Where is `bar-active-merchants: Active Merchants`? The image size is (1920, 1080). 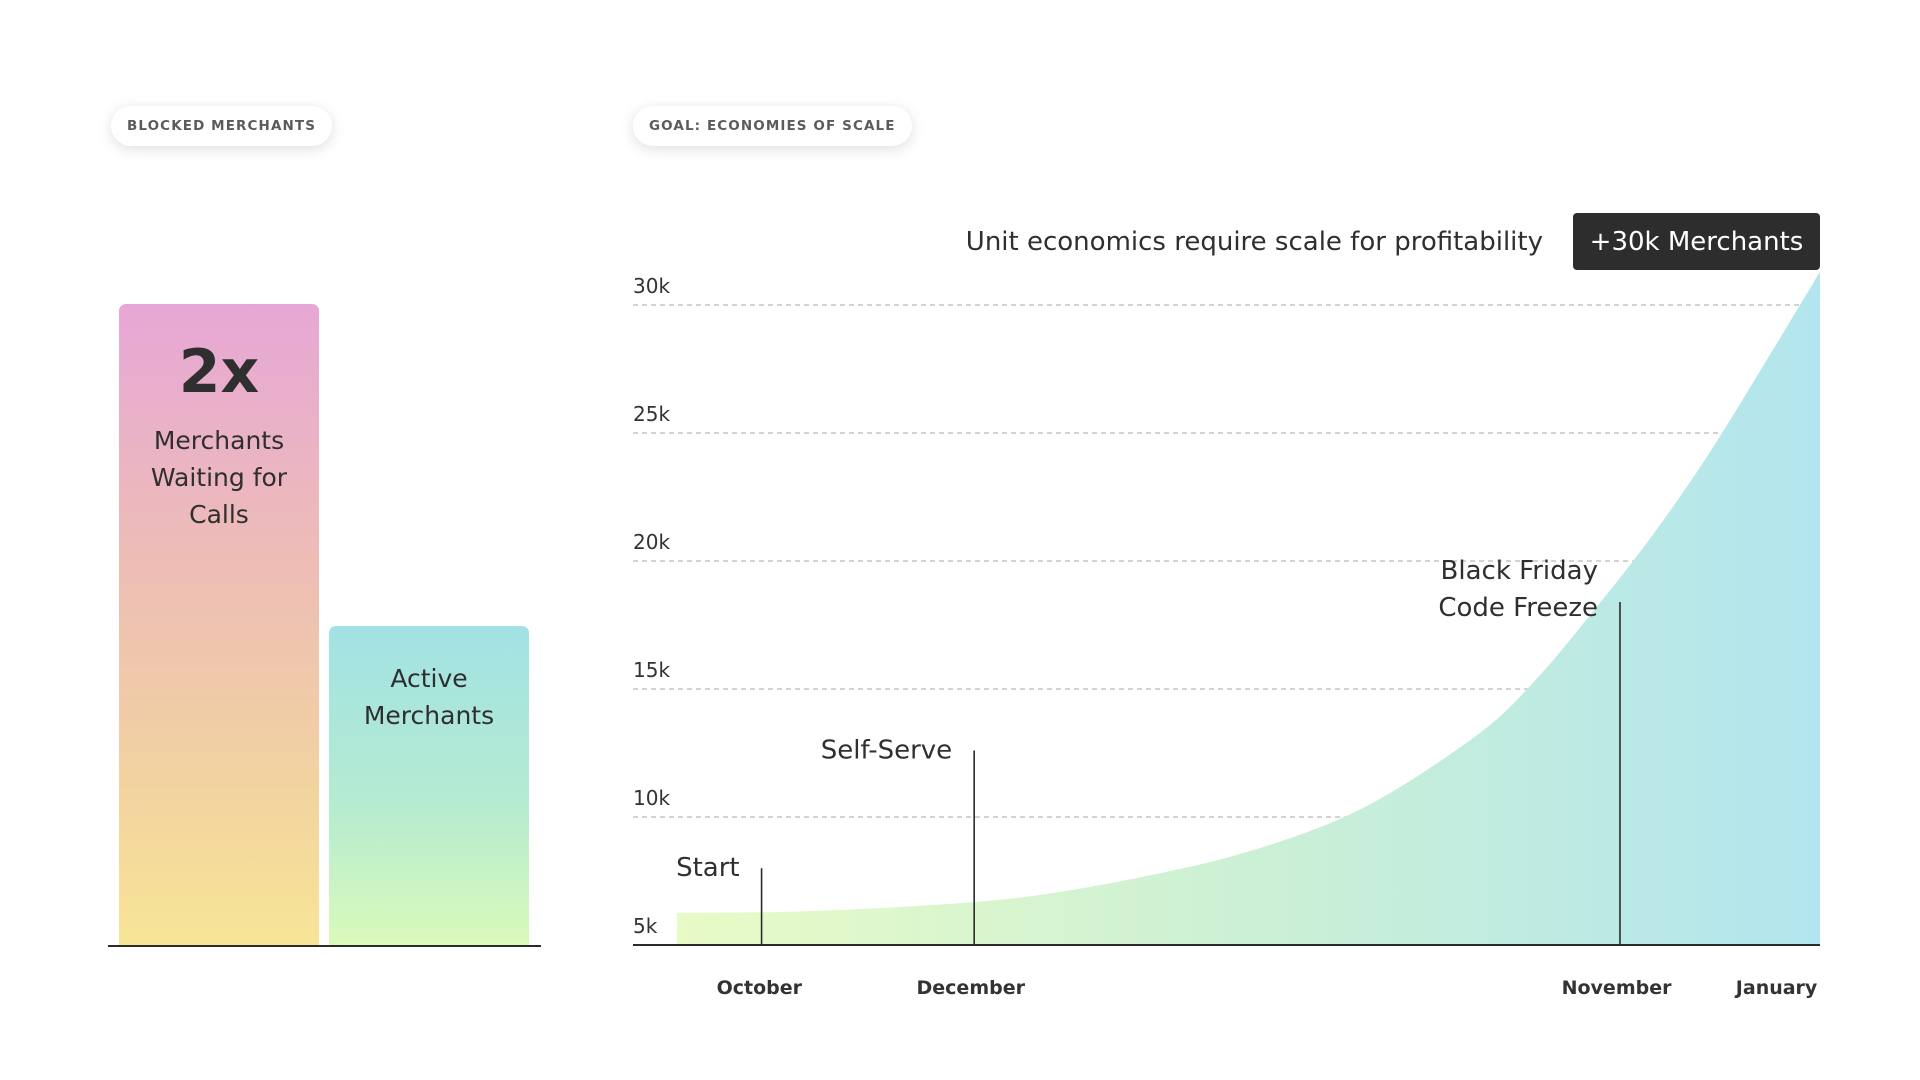
bar-active-merchants: Active Merchants is located at coordinates (429, 786).